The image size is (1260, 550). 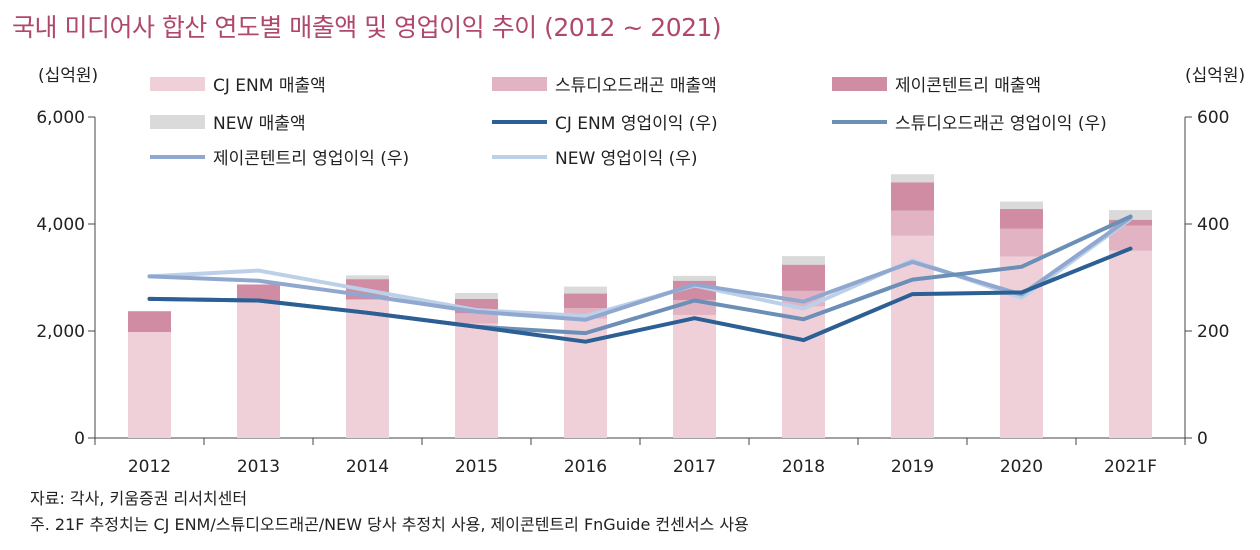 What do you see at coordinates (912, 467) in the screenshot?
I see `x-tick-label: 2019` at bounding box center [912, 467].